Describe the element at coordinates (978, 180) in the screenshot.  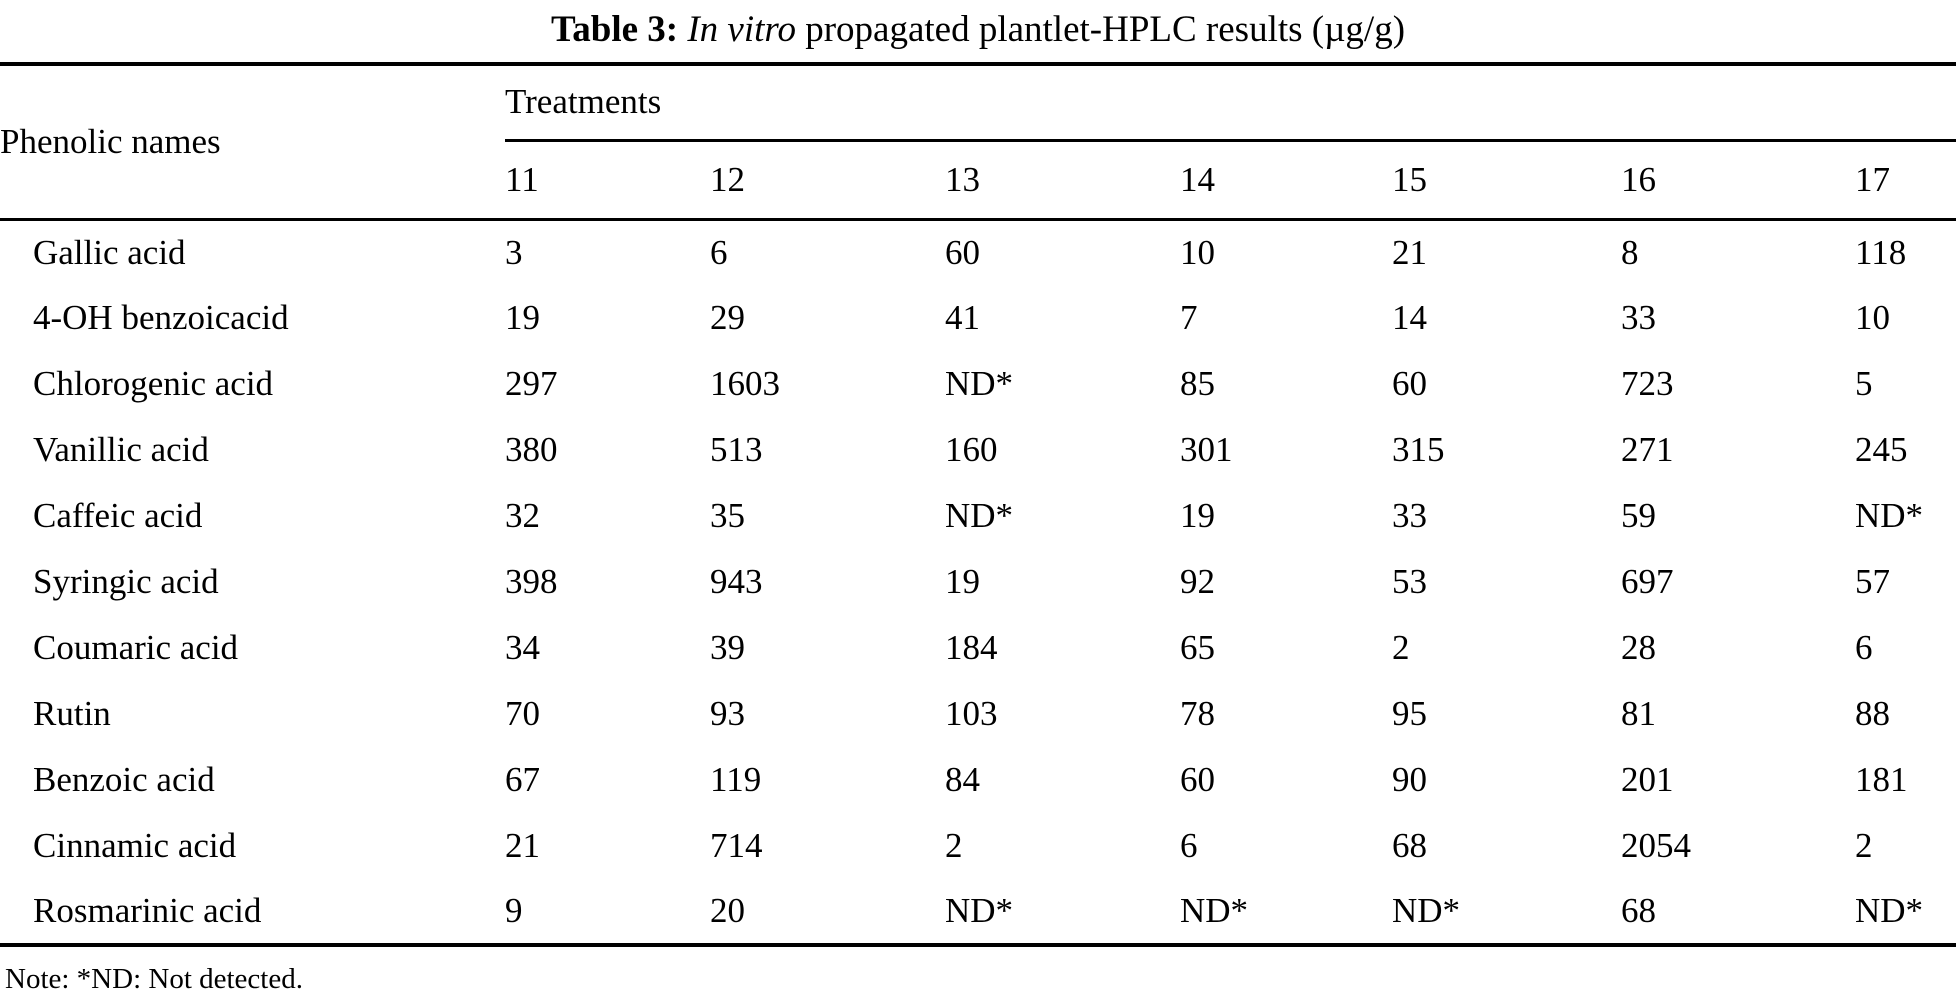
I see `header-row-treatments: 11 12 13 14 15 16 17` at that location.